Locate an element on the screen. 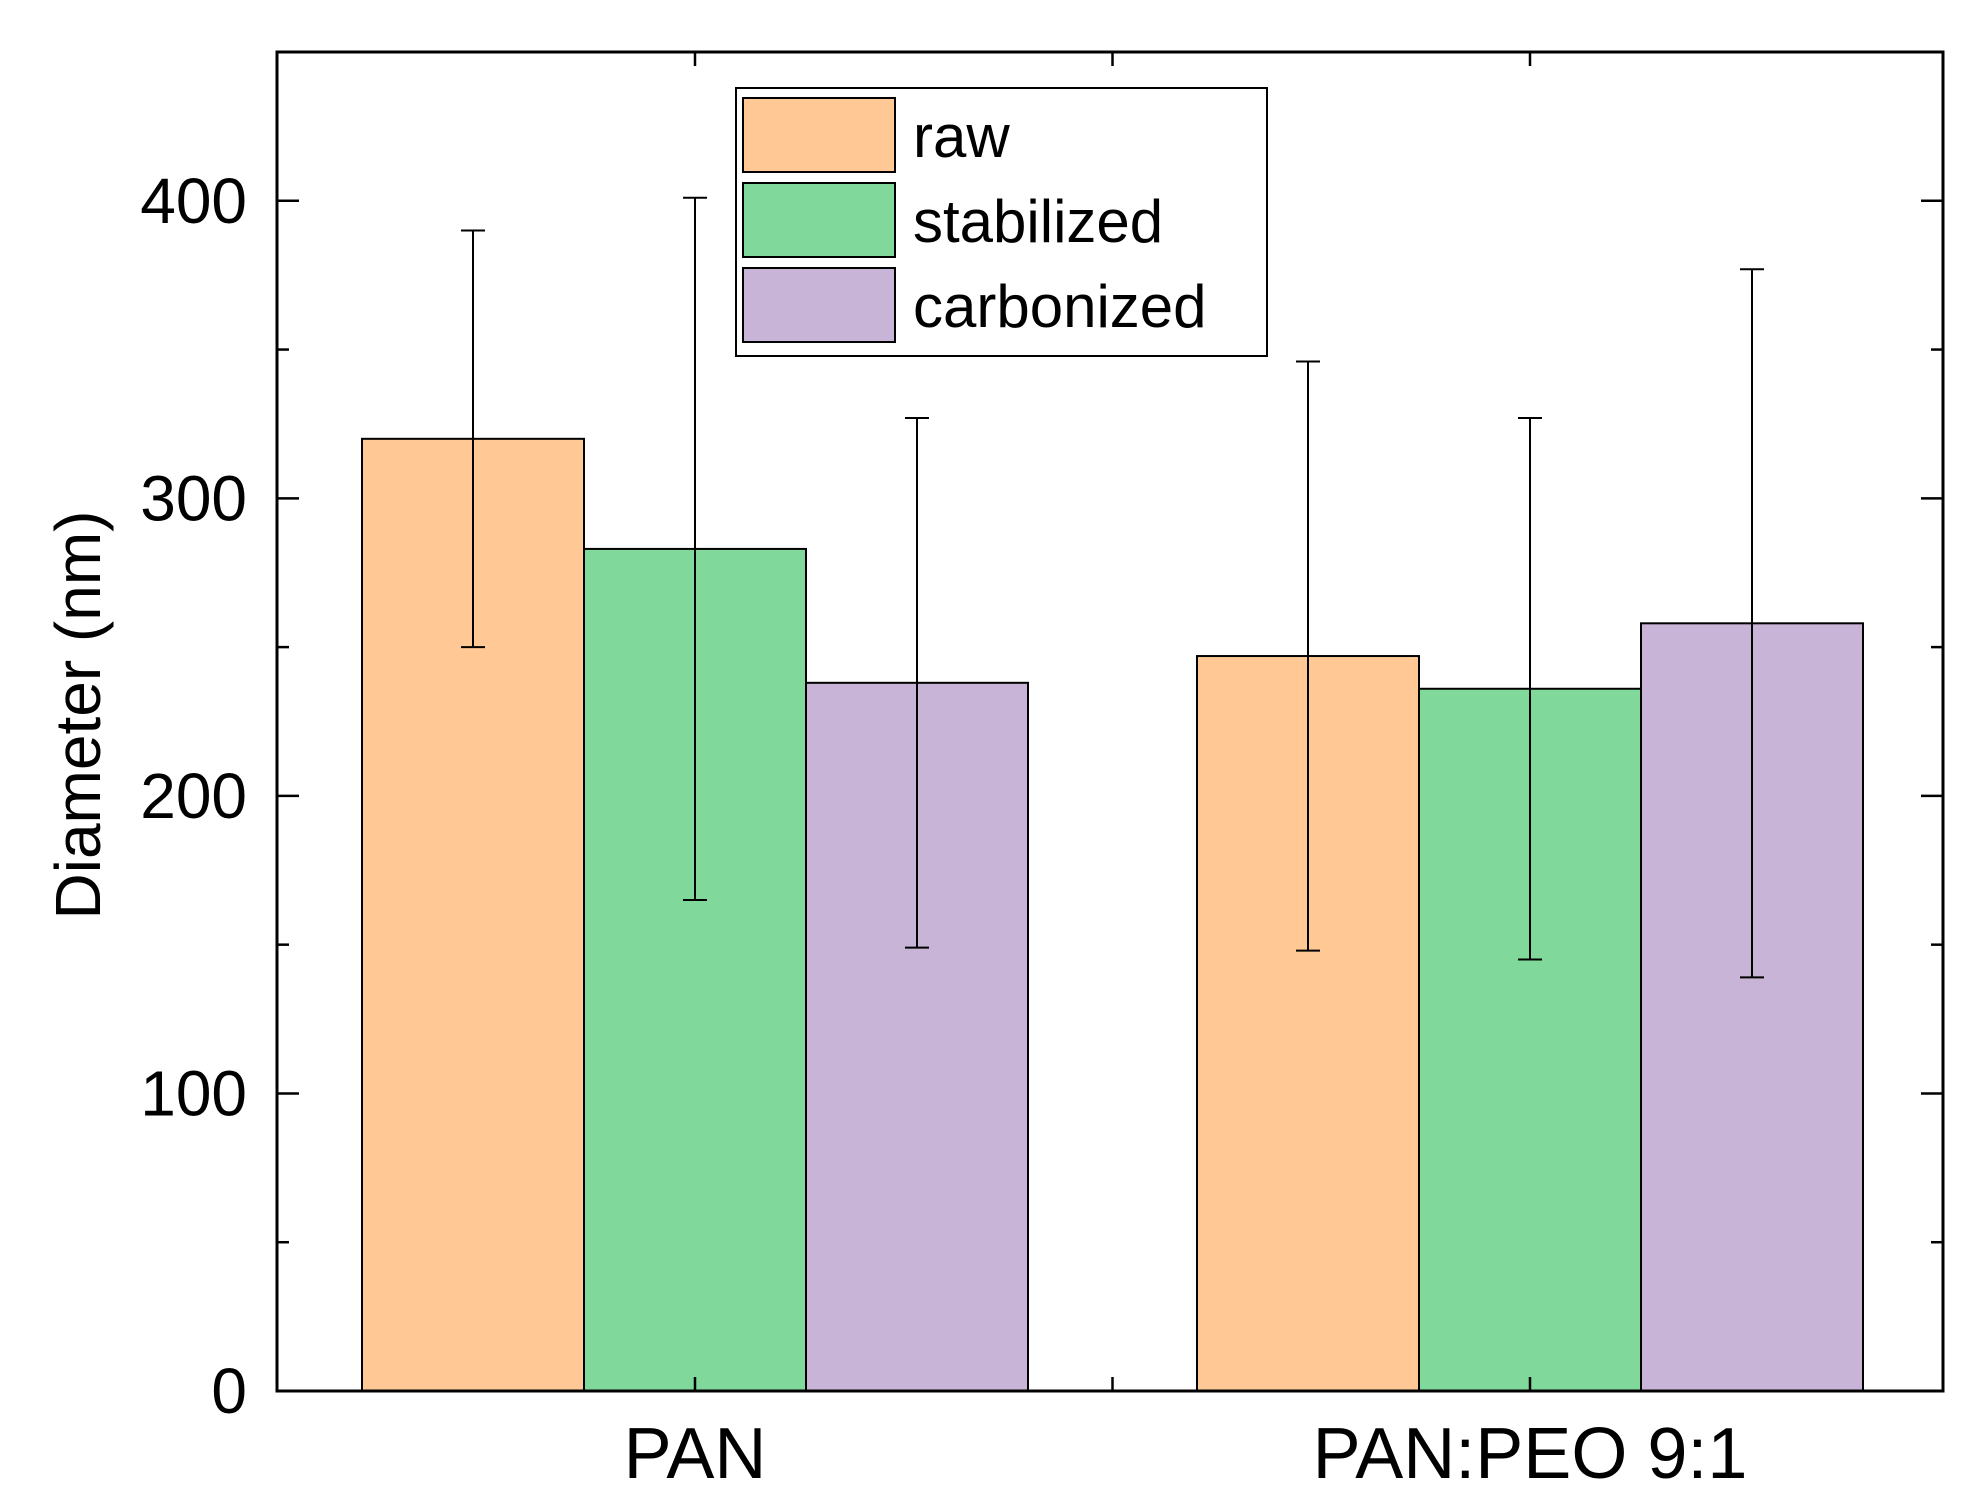 The width and height of the screenshot is (1968, 1506). legend-label-stabilized: stabilized is located at coordinates (1038, 221).